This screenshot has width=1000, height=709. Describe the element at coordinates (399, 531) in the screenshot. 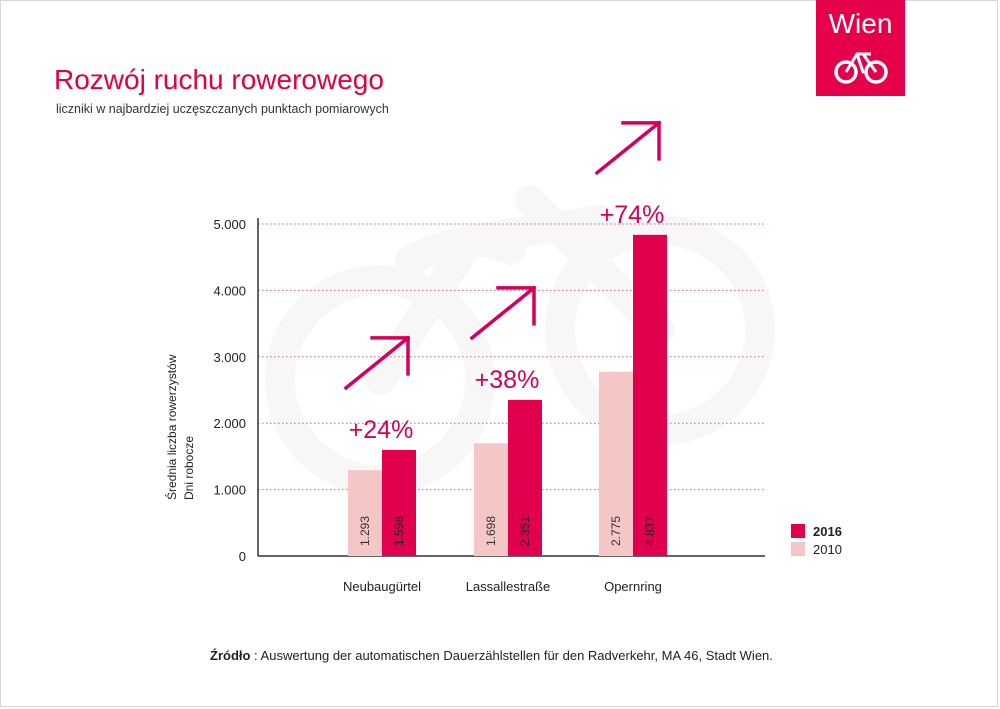

I see `bar-value-label: 1.598` at that location.